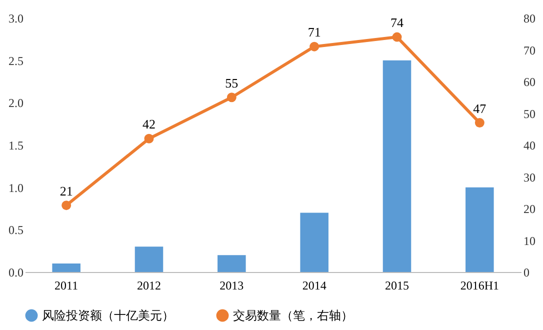  I want to click on y2-tick-label: 0, so click(527, 273).